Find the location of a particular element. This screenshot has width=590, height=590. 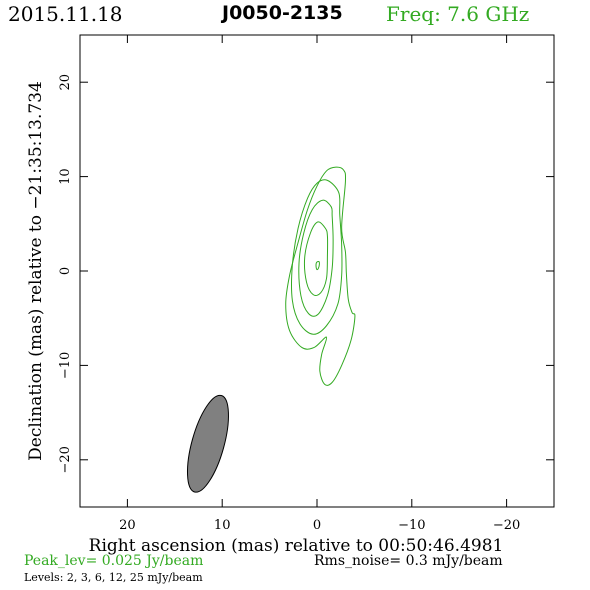

x-tick-label: 0 is located at coordinates (317, 525).